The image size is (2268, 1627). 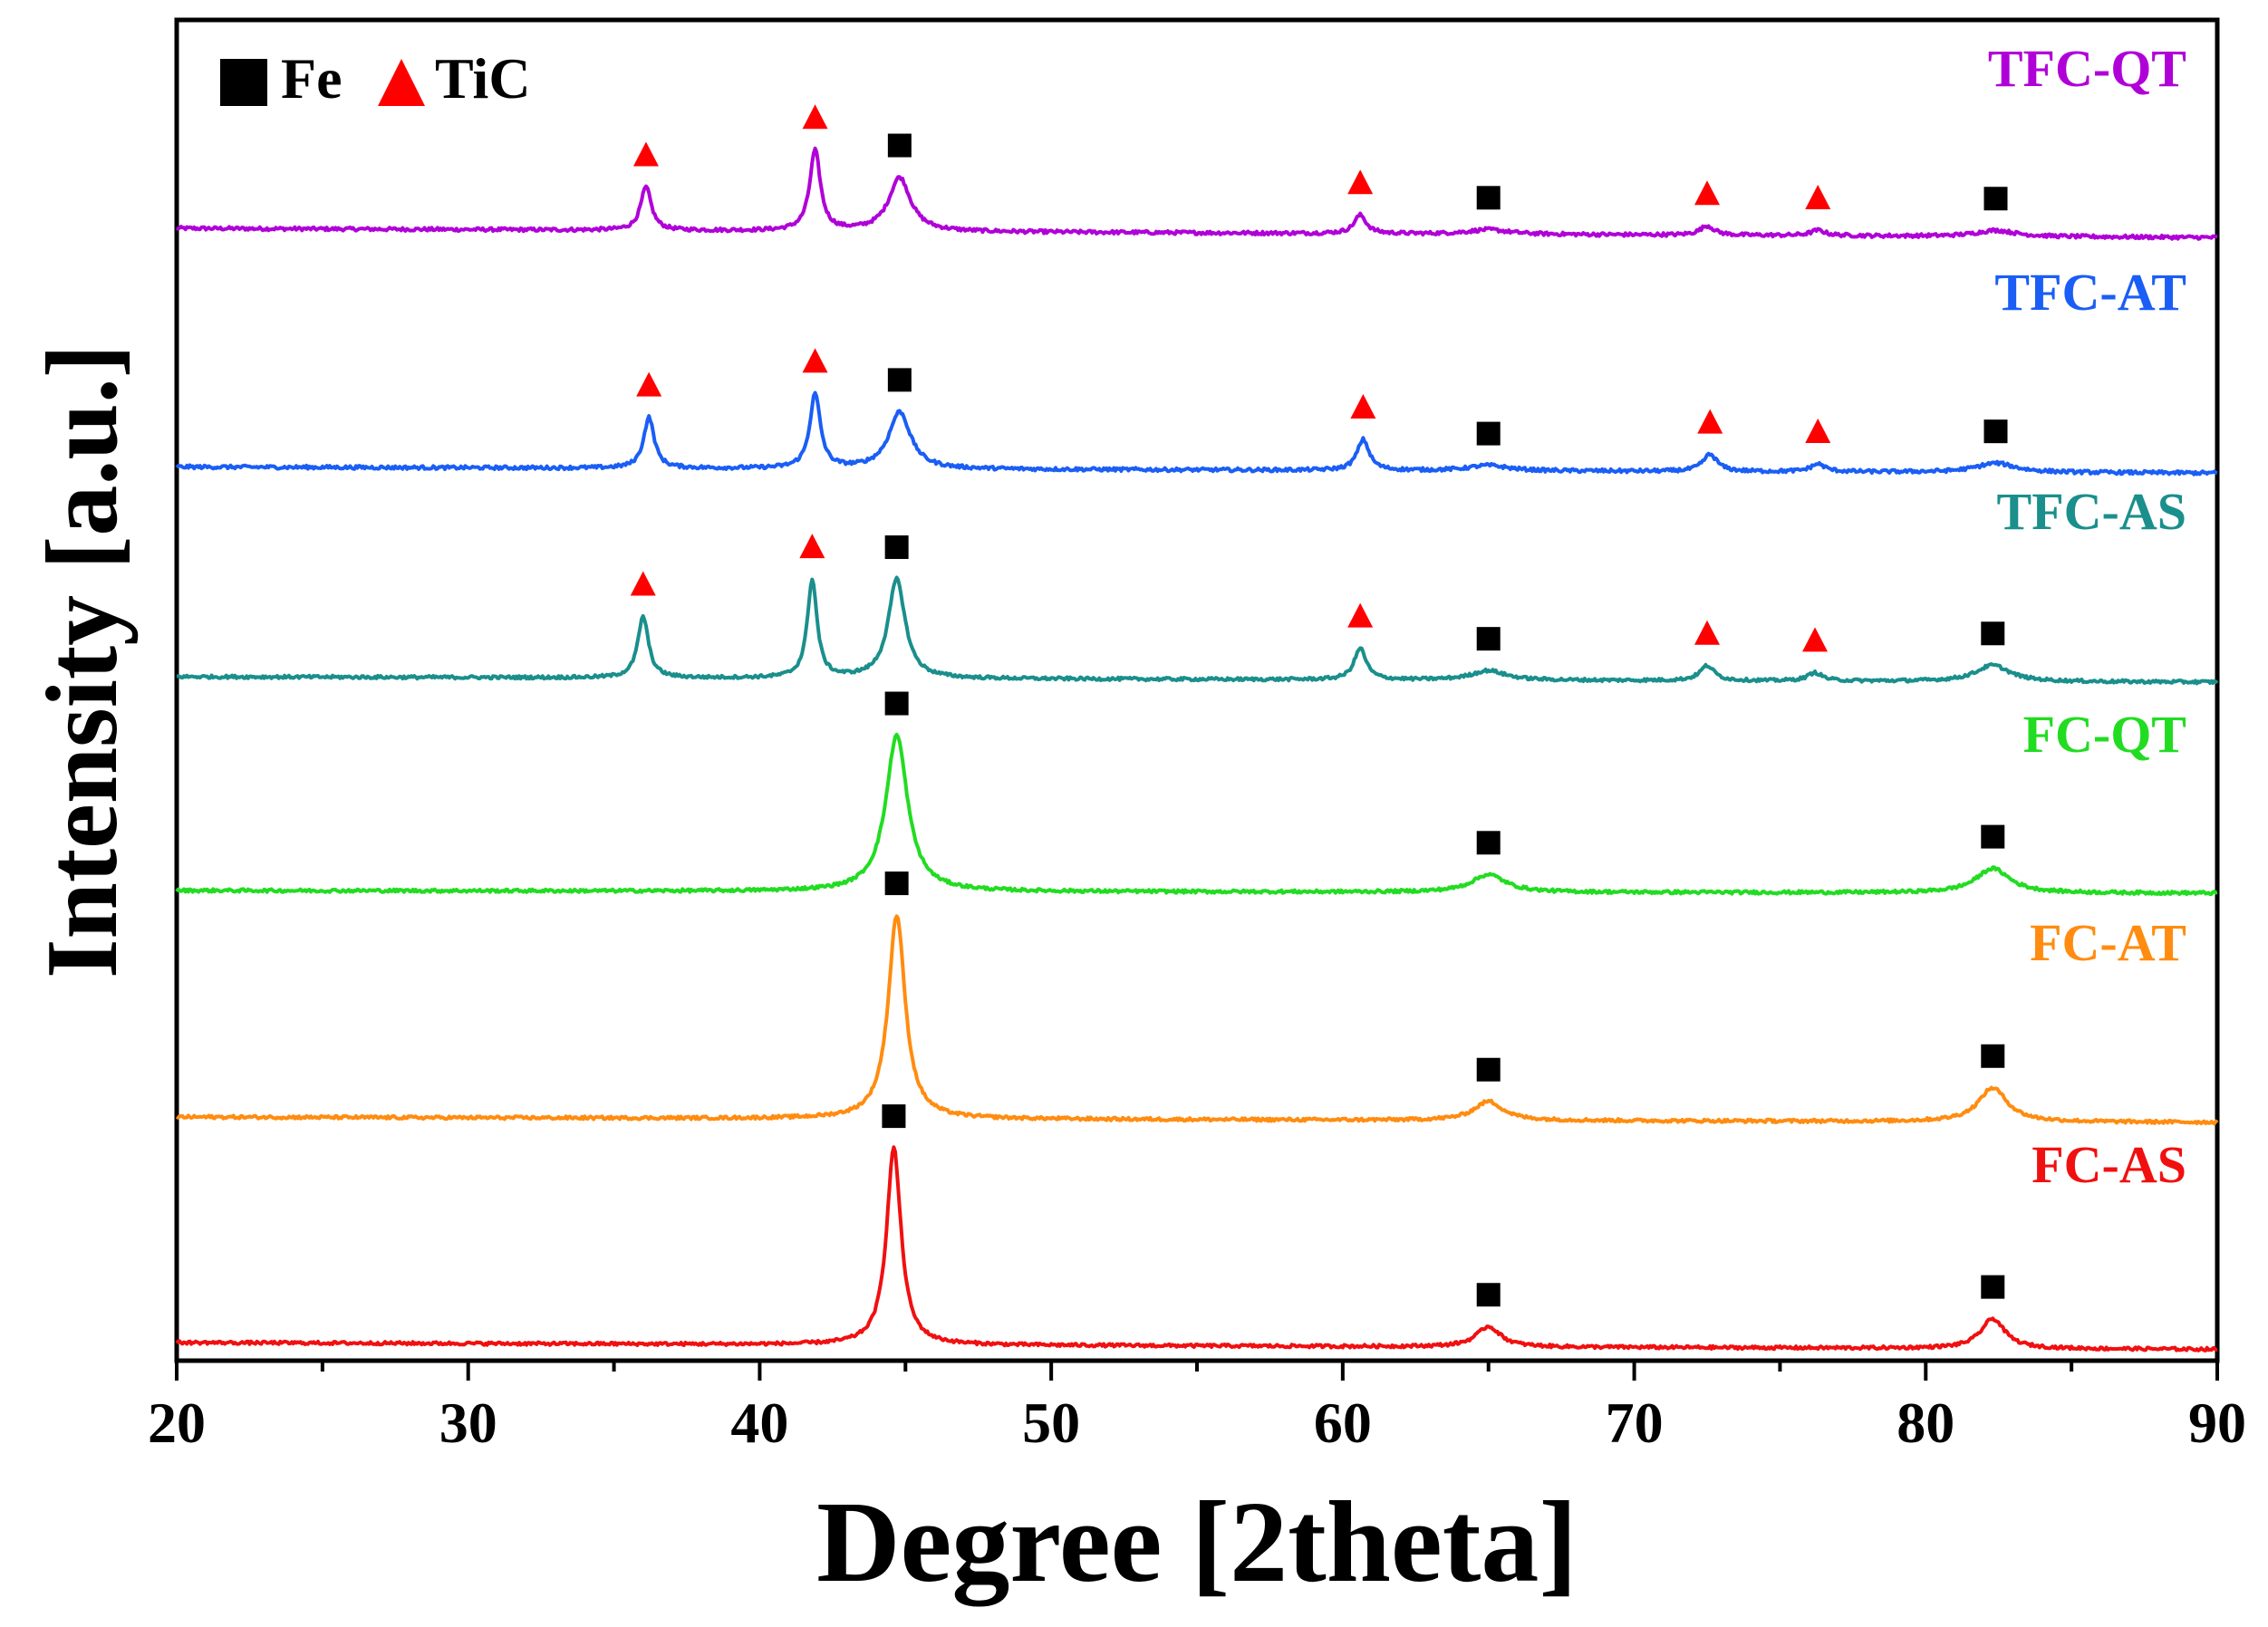 I want to click on y-axis-label: Intensity [a.u.], so click(x=82, y=661).